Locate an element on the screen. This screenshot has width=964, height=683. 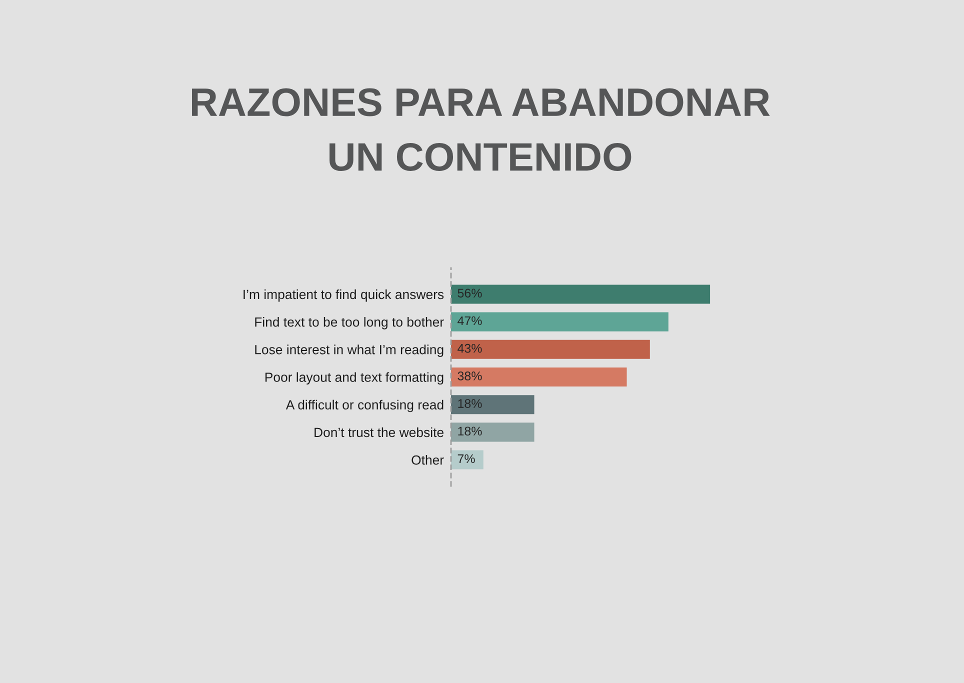
y-tick-label: Lose interest in what I’m reading is located at coordinates (349, 350).